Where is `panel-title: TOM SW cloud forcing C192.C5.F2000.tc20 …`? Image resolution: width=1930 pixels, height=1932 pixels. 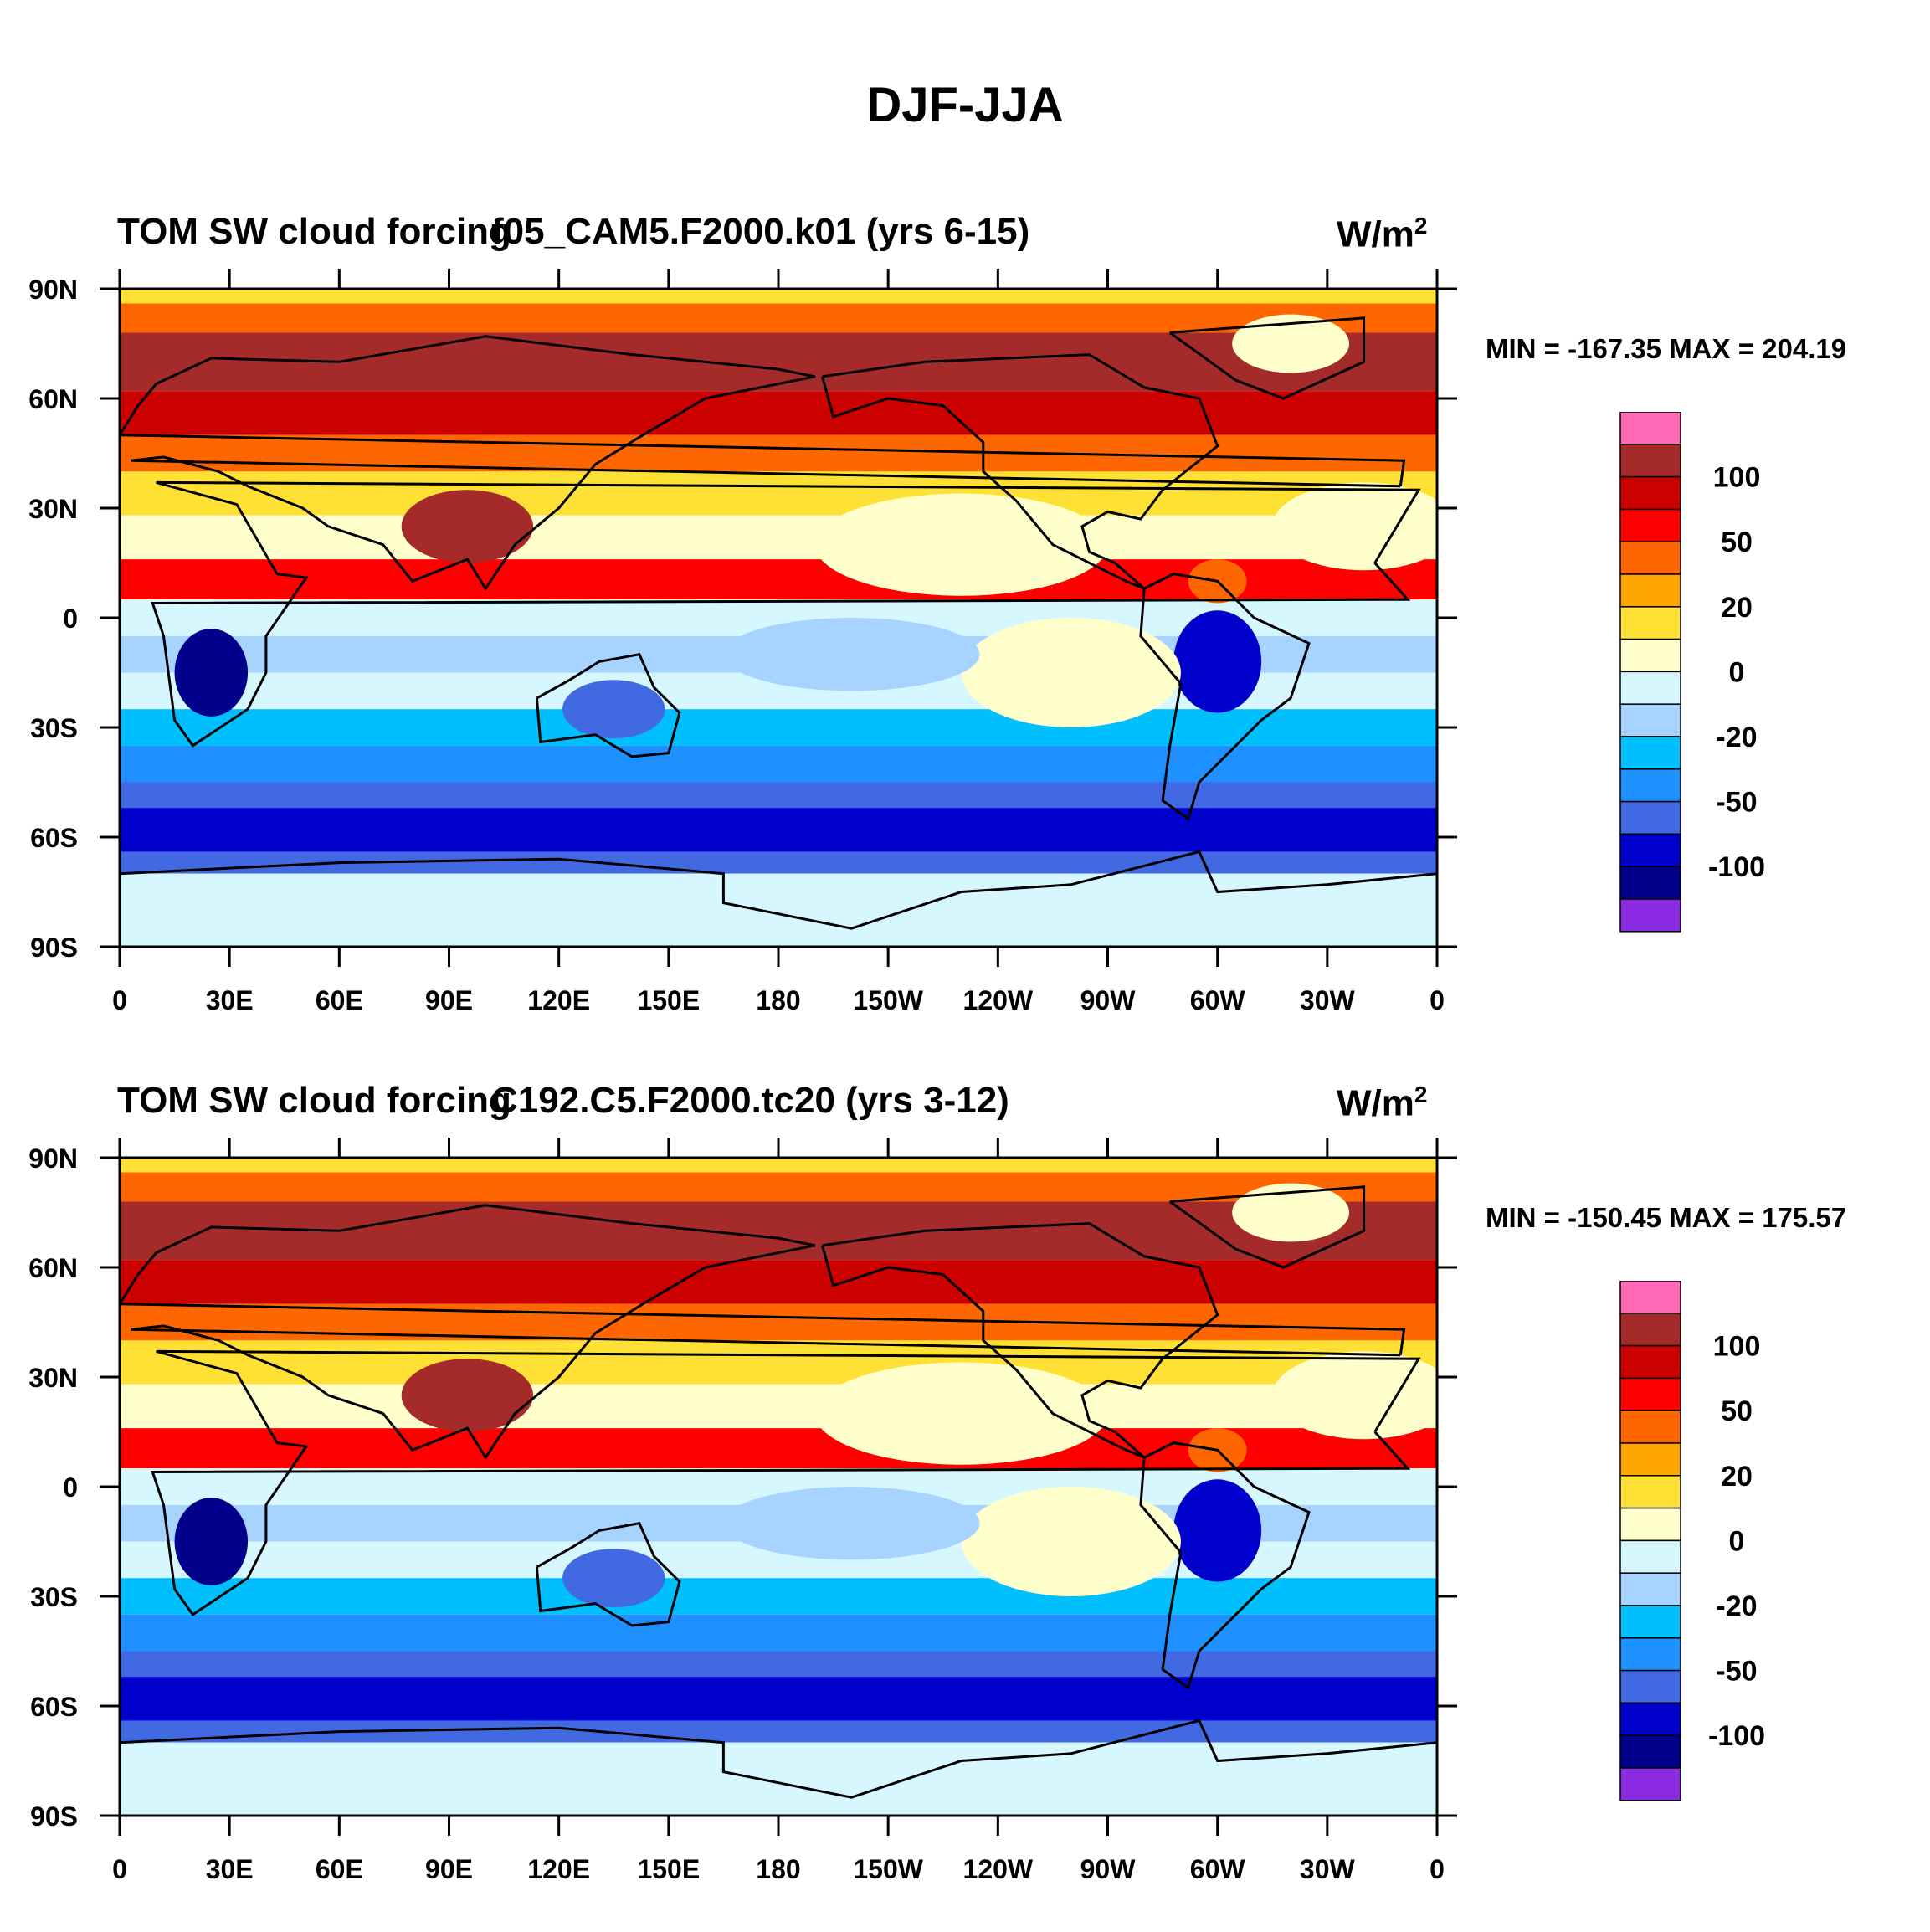
panel-title: TOM SW cloud forcing C192.C5.F2000.tc20 … is located at coordinates (563, 1101).